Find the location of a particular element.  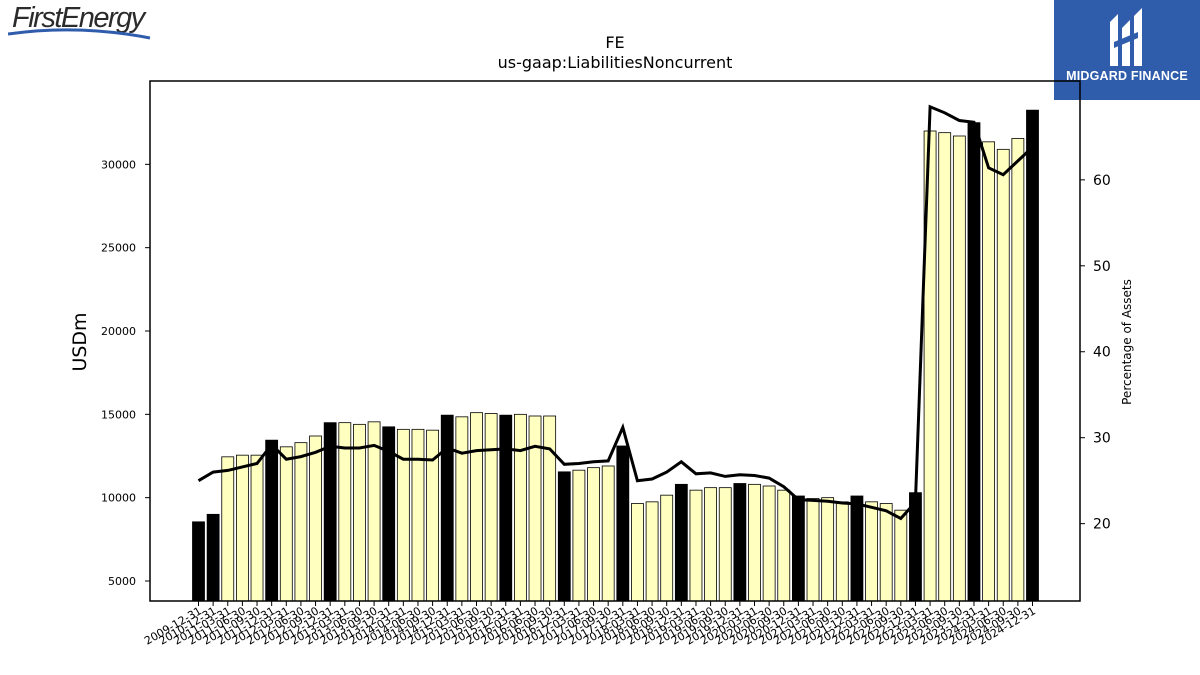

y-tick-label: 25000 is located at coordinates (118, 248).